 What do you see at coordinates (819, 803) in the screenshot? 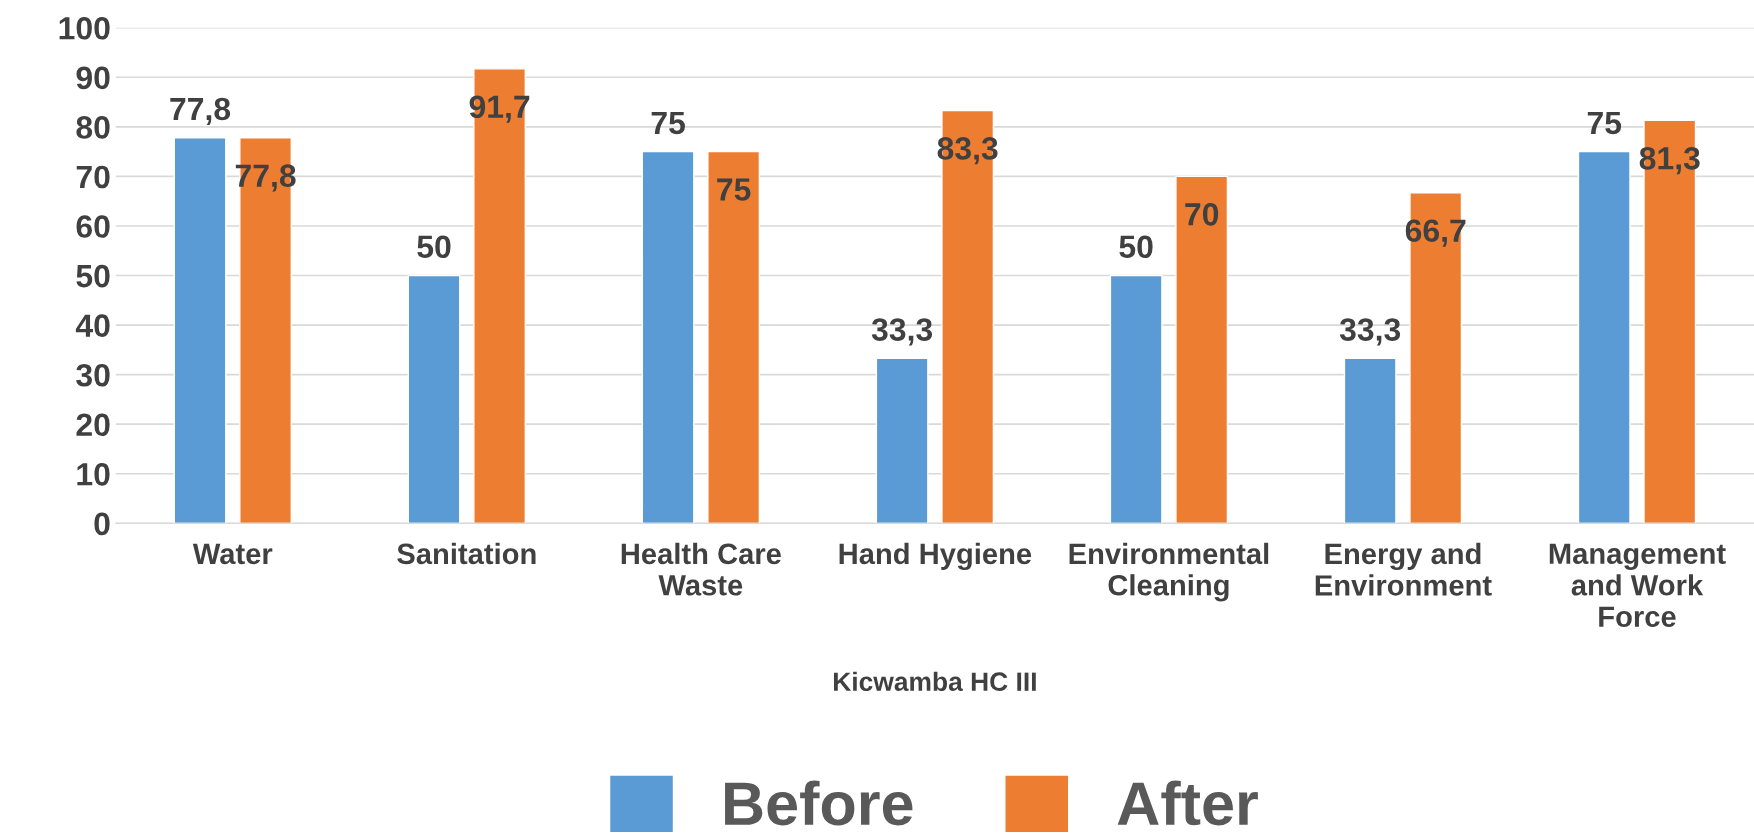
I see `legend-label: Before` at bounding box center [819, 803].